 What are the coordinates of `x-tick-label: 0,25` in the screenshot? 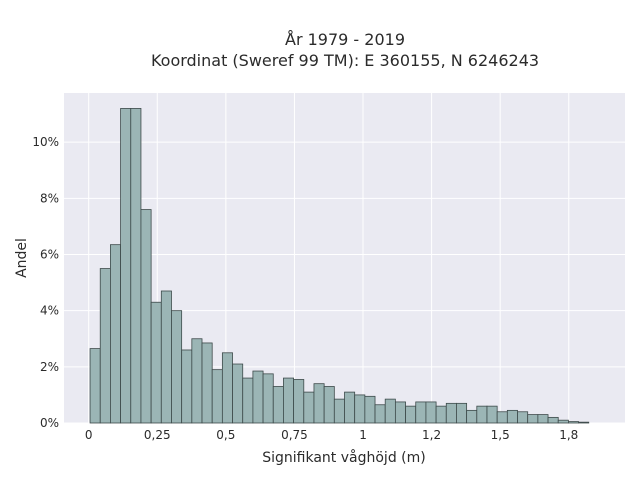 It's located at (157, 435).